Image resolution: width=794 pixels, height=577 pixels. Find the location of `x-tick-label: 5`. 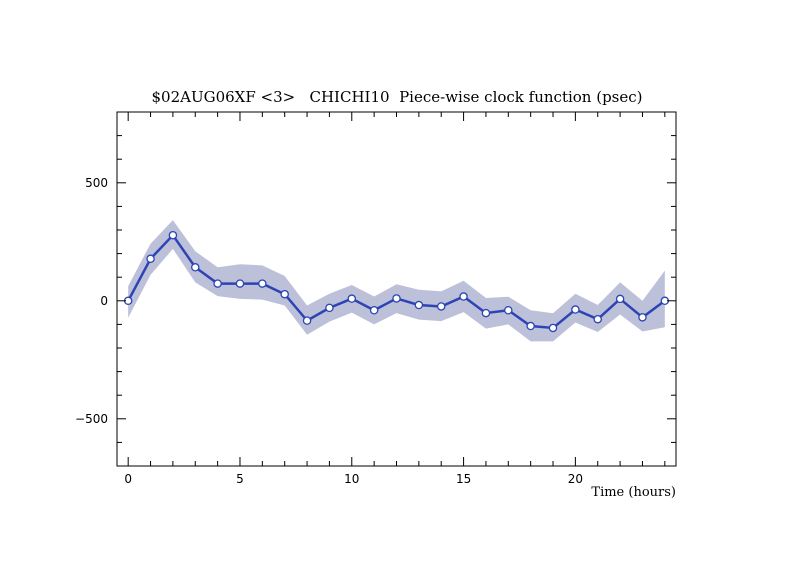

x-tick-label: 5 is located at coordinates (240, 479).